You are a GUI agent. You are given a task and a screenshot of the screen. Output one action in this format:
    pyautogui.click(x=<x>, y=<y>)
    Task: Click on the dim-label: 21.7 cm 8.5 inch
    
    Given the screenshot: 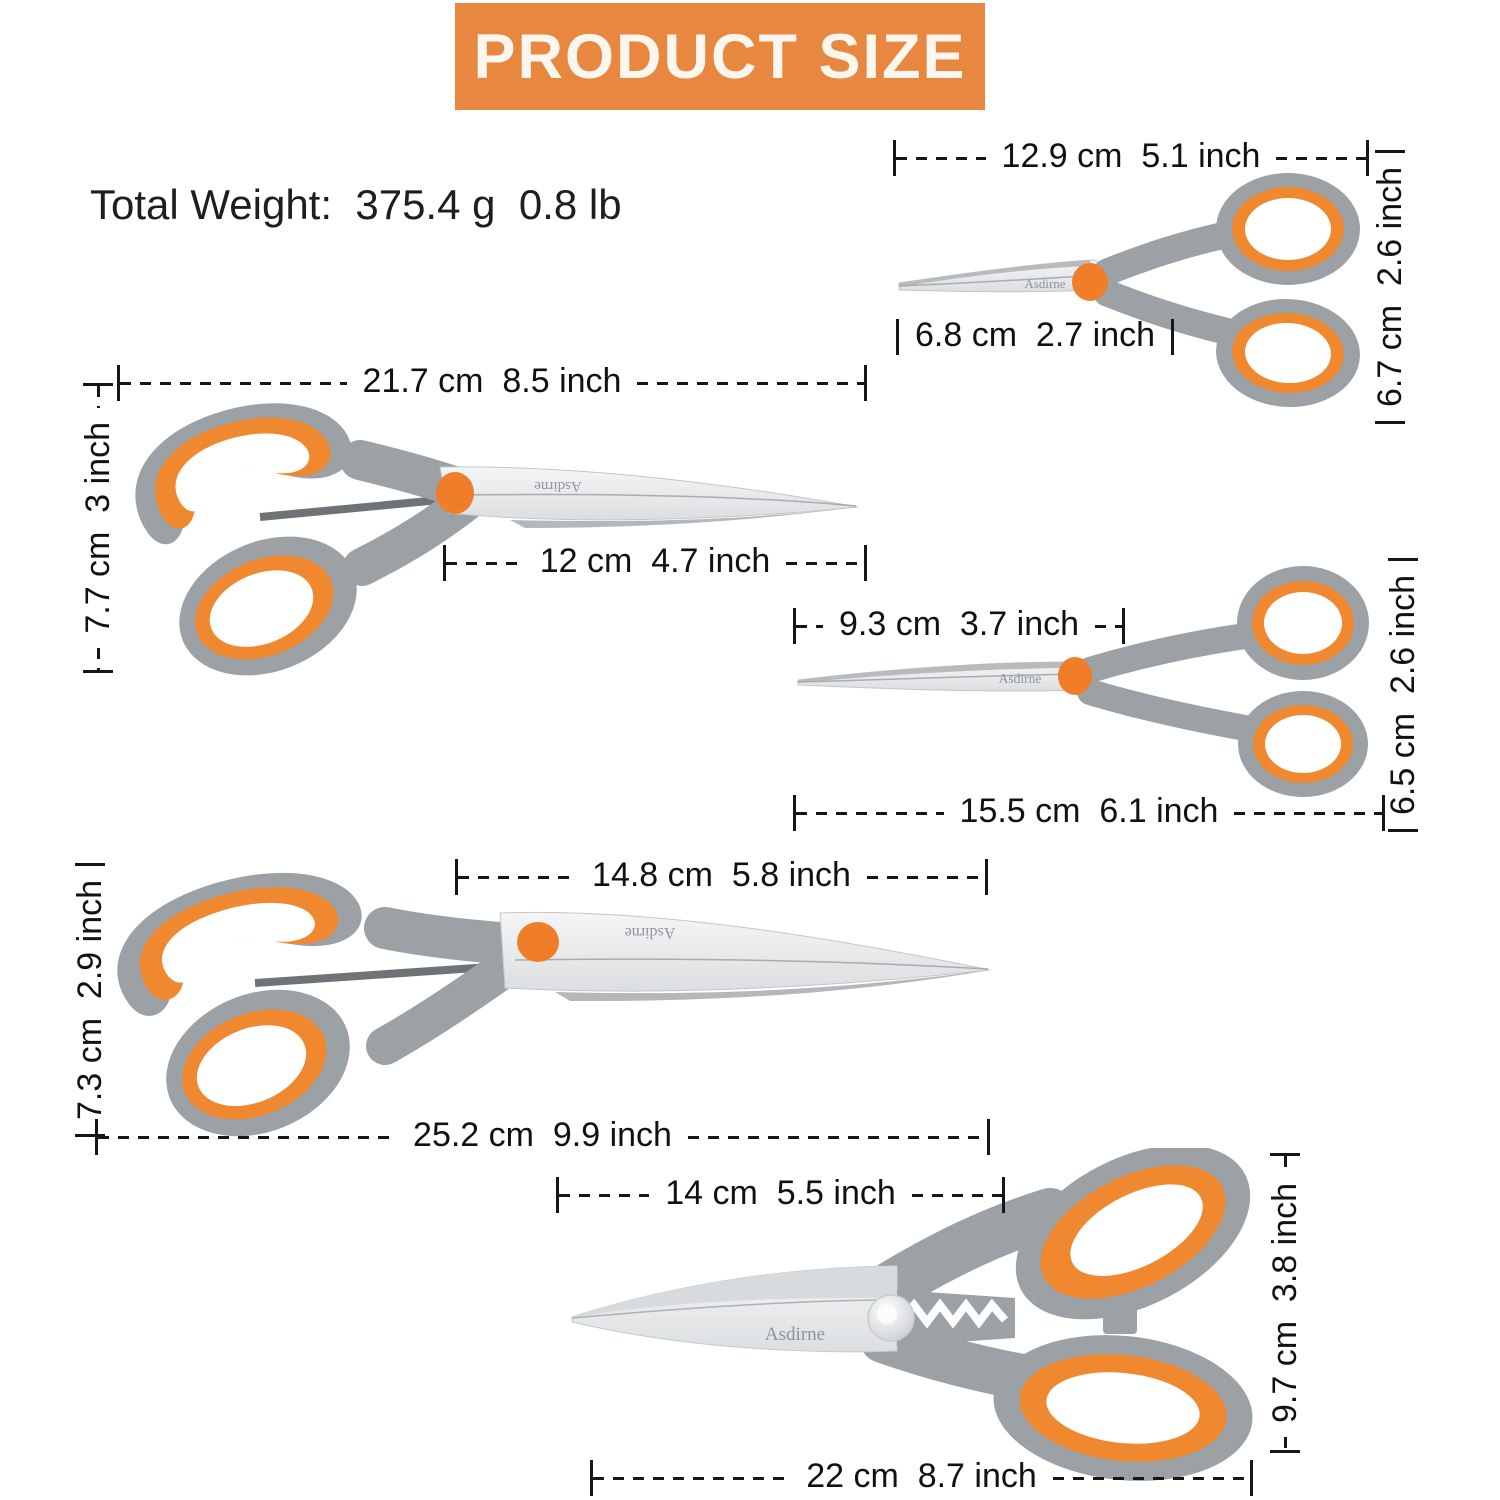 What is the action you would take?
    pyautogui.click(x=492, y=381)
    